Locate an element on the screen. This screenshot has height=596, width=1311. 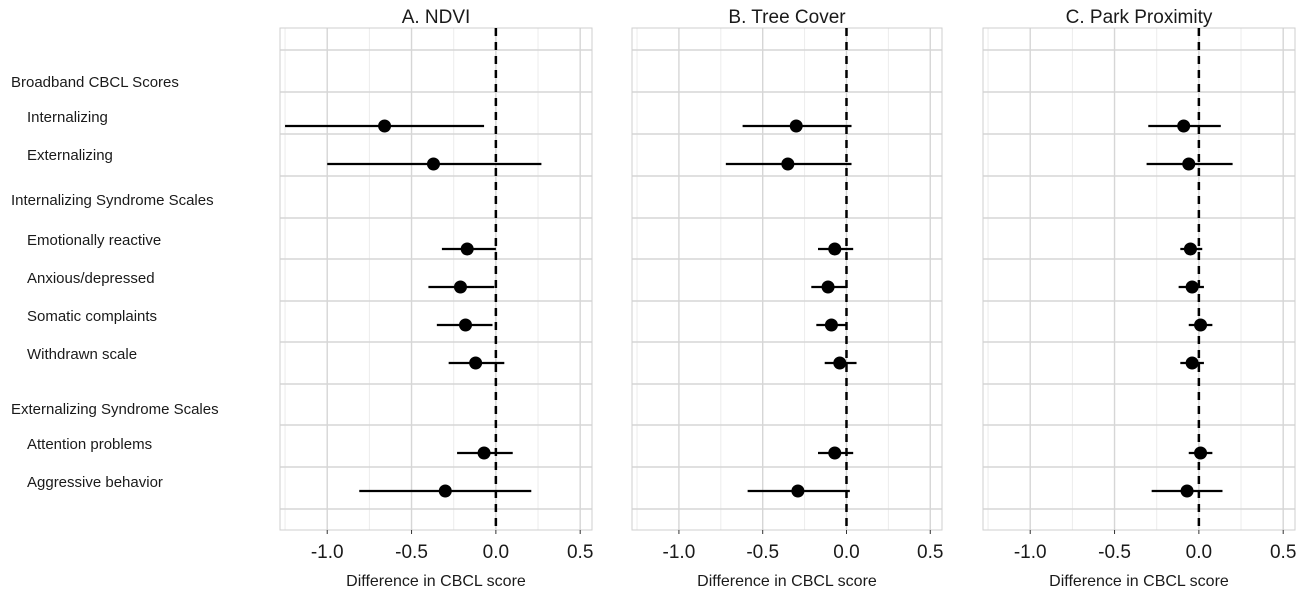
panel-3-point-aggressive-behavior is located at coordinates (1187, 491).